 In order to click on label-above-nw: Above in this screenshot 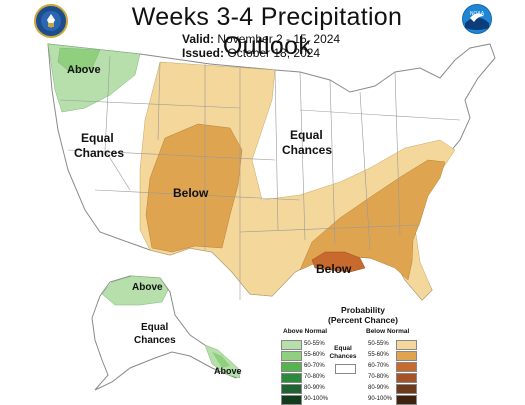, I will do `click(84, 70)`.